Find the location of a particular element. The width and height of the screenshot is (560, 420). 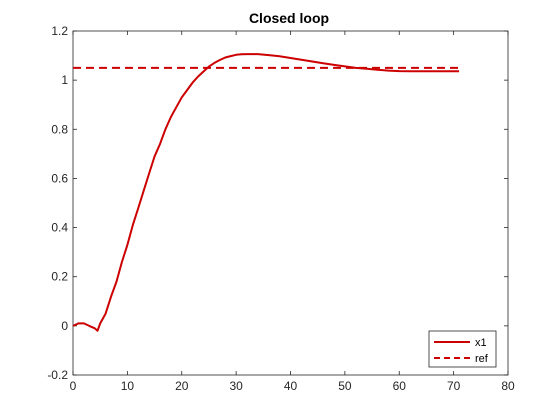

y-tick-label-0: -0.2 is located at coordinates (57, 375).